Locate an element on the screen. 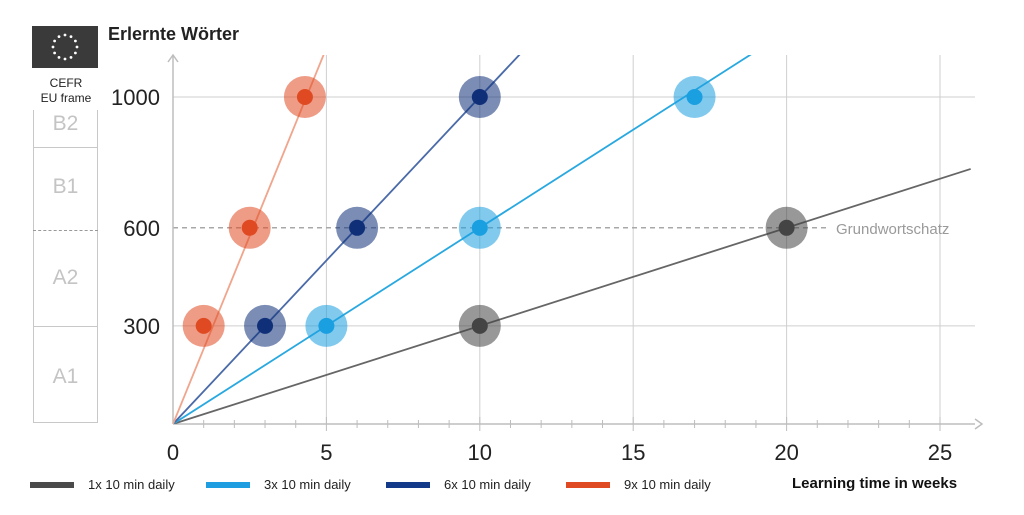 The width and height of the screenshot is (1024, 515). legend-item: 6x 10 min daily is located at coordinates (458, 484).